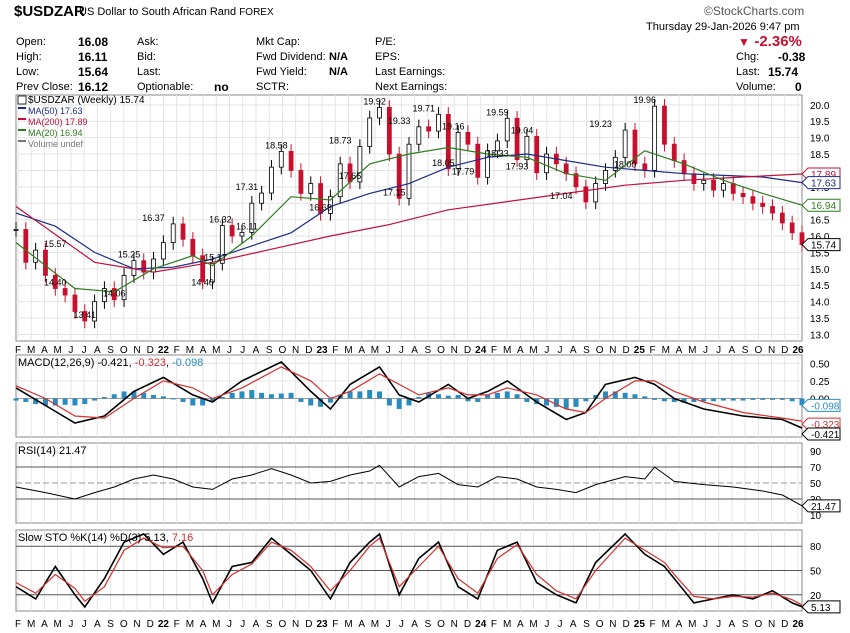 This screenshot has height=633, width=850. I want to click on mktcap-label: Mkt Cap:, so click(278, 42).